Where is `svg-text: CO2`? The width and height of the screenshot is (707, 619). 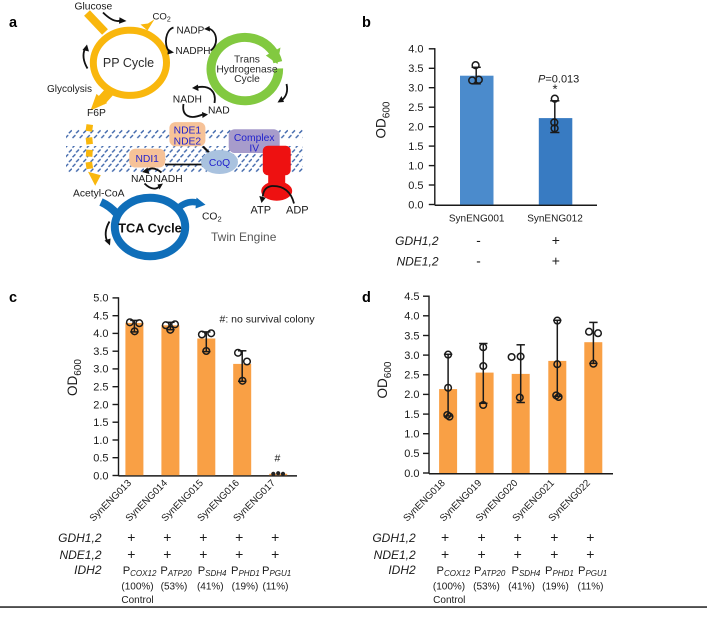
svg-text: CO2 is located at coordinates (162, 17).